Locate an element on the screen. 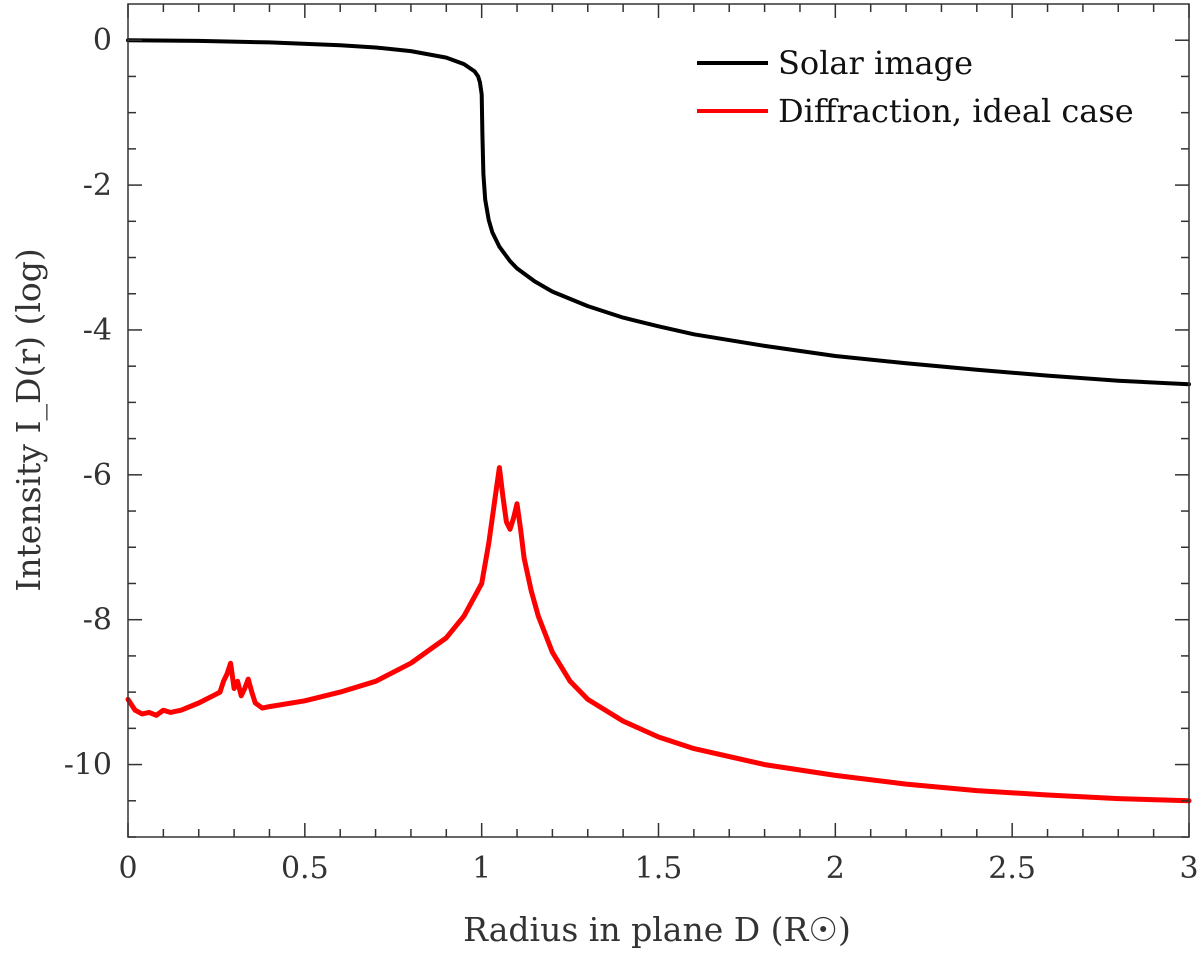  legend-label-diffraction: Diffraction, ideal case is located at coordinates (956, 111).